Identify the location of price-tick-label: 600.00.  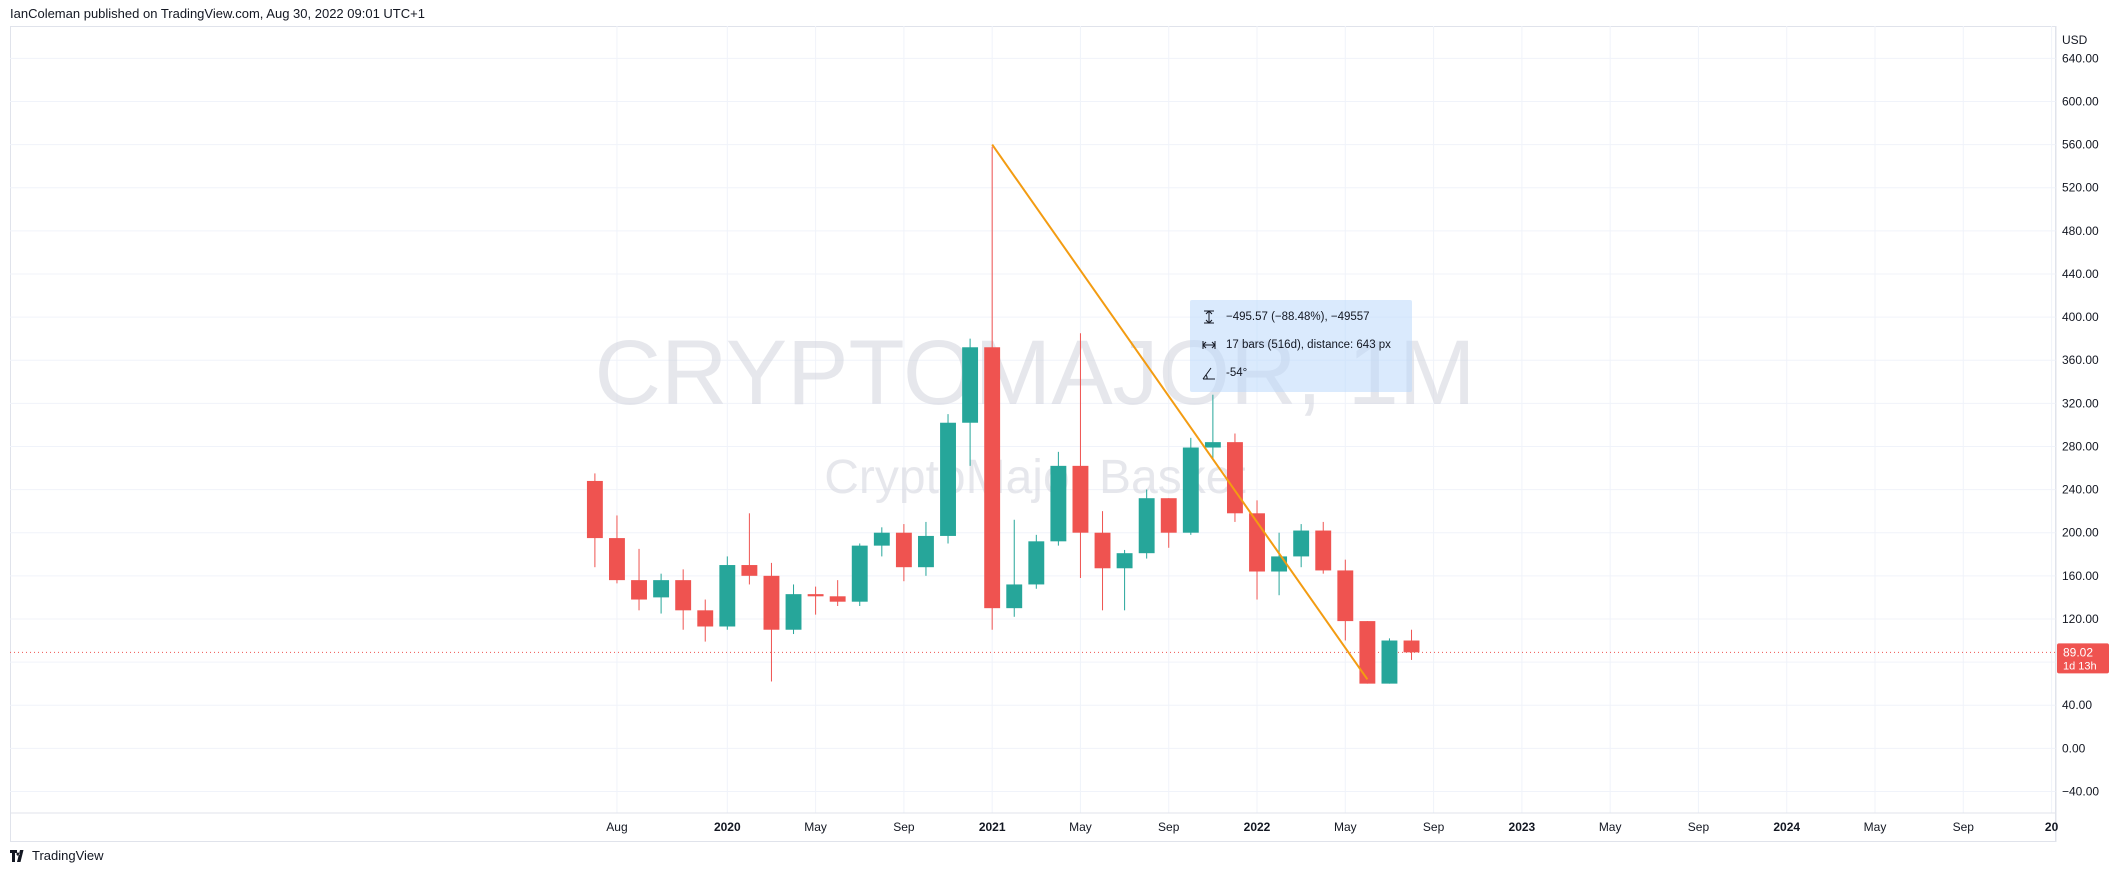
(2080, 101).